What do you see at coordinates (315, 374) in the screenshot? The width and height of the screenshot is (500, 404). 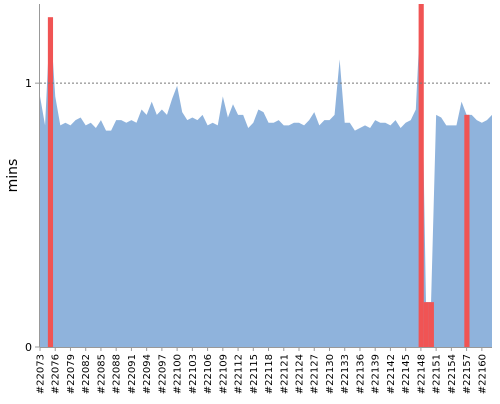 I see `x-tick-label: #22127` at bounding box center [315, 374].